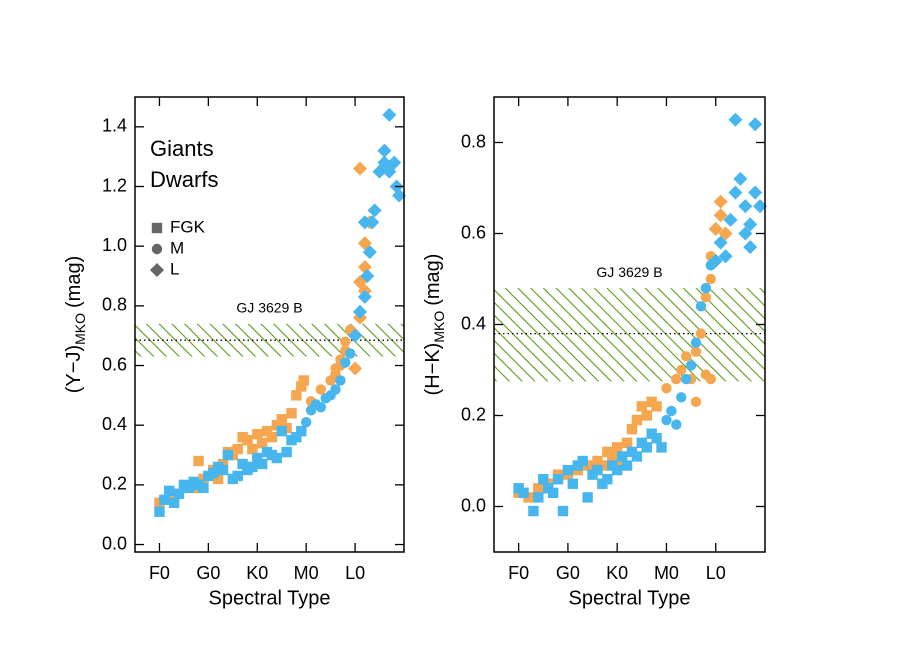 This screenshot has height=650, width=900. What do you see at coordinates (269, 340) in the screenshot?
I see `band` at bounding box center [269, 340].